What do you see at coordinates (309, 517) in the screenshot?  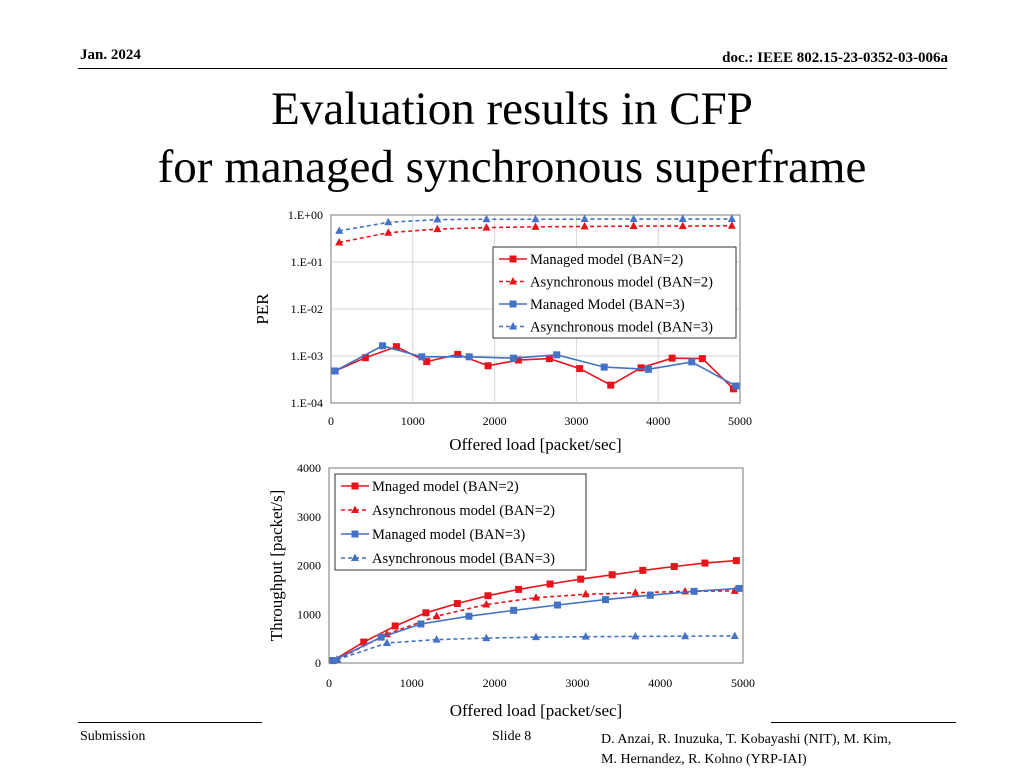 I see `y-tick-label: 3000` at bounding box center [309, 517].